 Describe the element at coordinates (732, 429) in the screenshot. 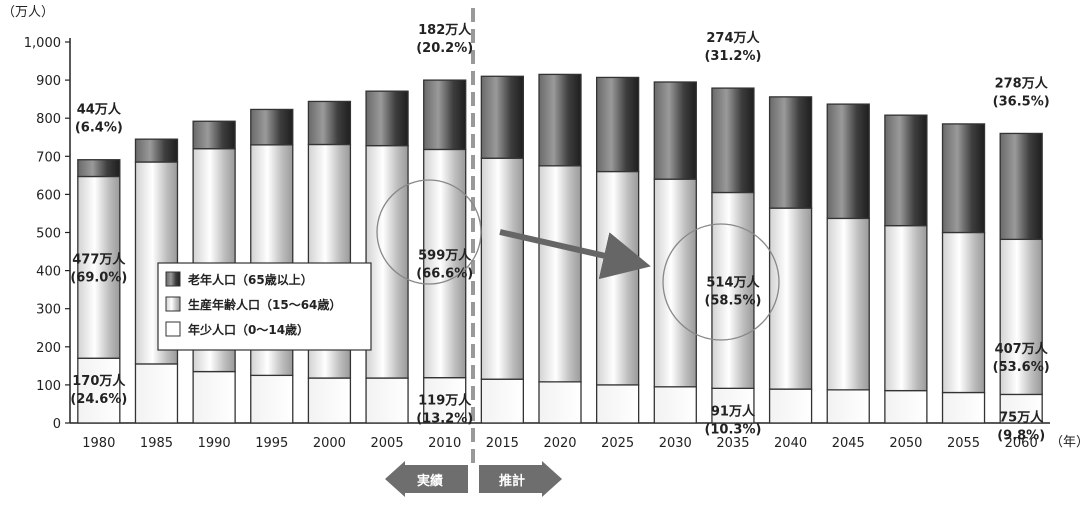

I see `data-label-2035: (10.3%)` at that location.